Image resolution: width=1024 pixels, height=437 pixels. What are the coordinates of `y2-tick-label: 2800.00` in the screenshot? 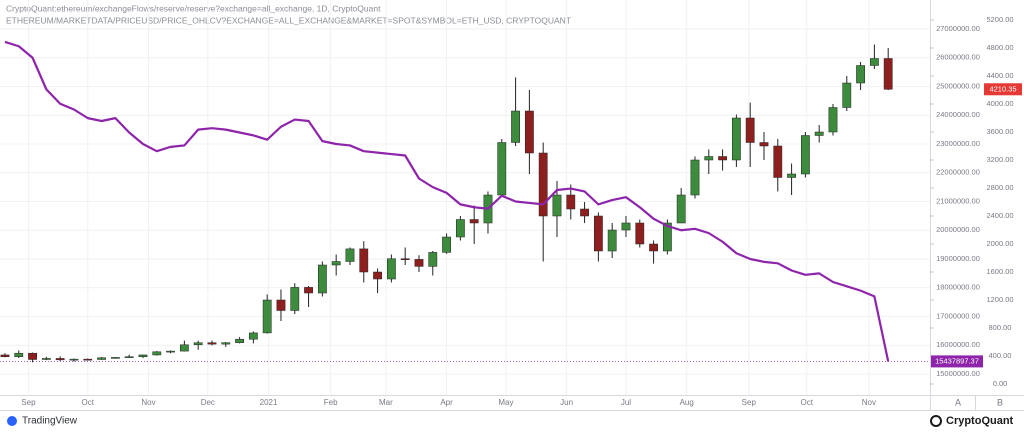 It's located at (999, 187).